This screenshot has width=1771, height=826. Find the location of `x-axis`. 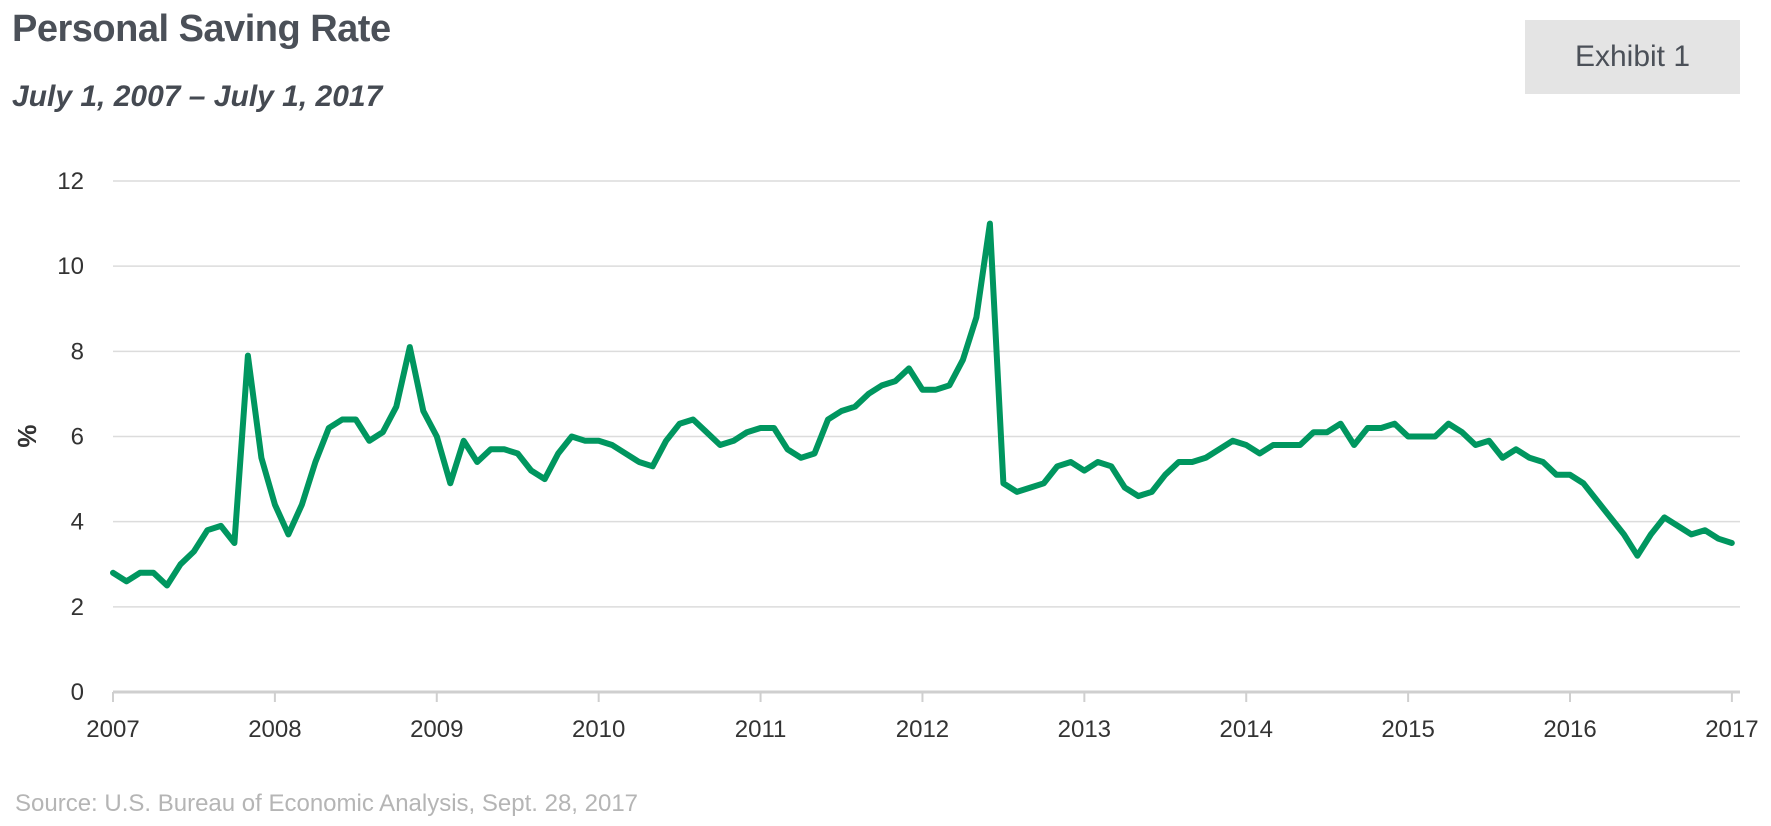

x-axis is located at coordinates (926, 696).